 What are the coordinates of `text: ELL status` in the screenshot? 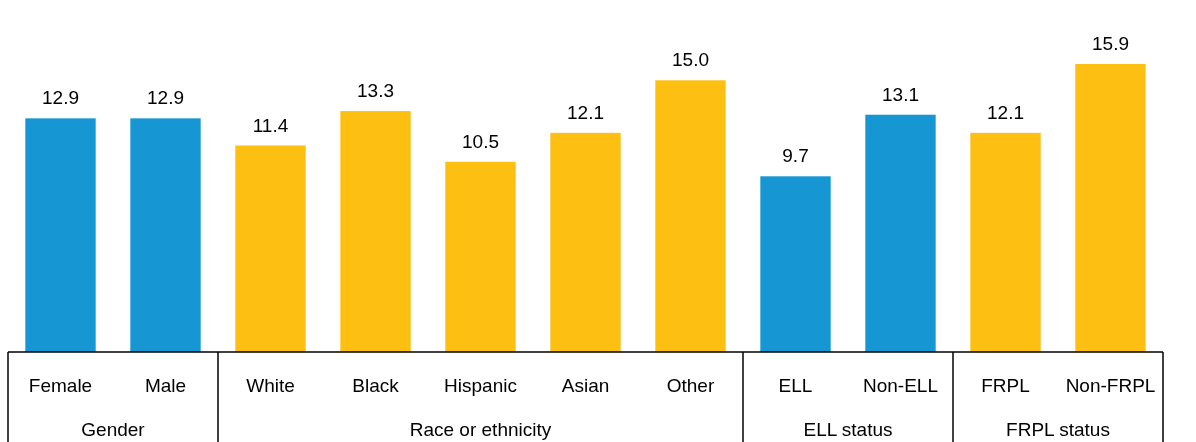 It's located at (848, 429).